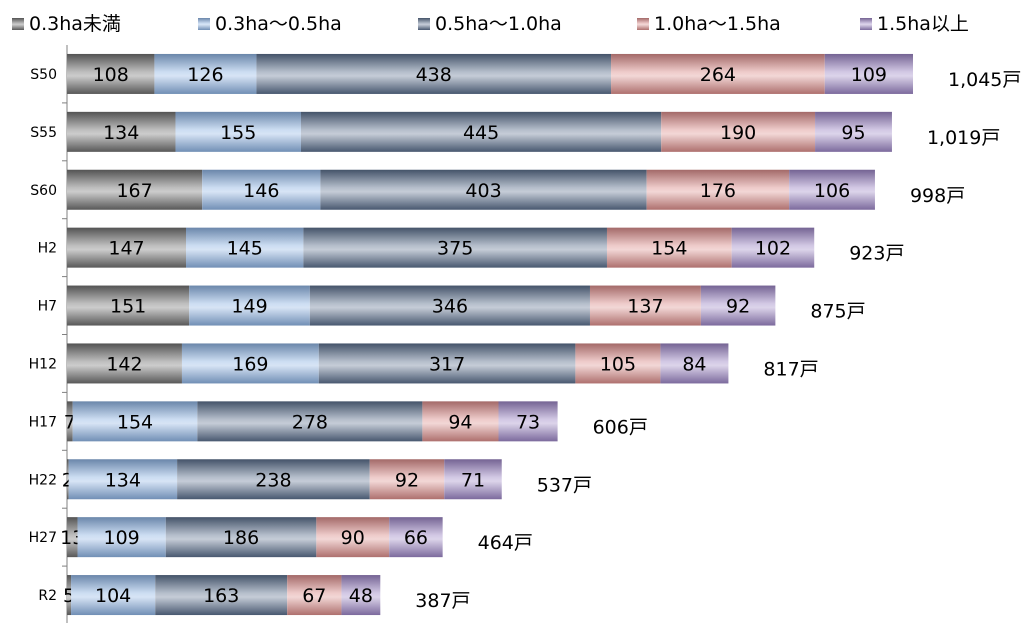 Image resolution: width=1021 pixels, height=623 pixels. I want to click on data-label: 92, so click(407, 480).